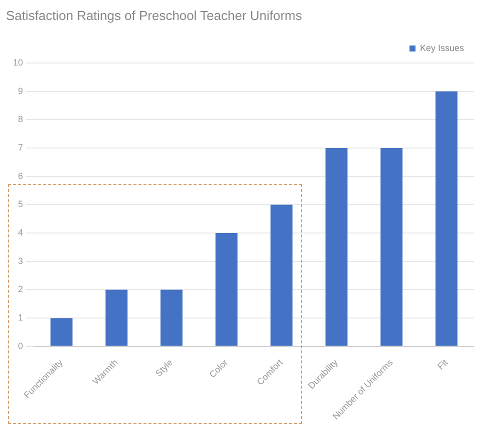 The image size is (478, 429). I want to click on y-tick-label: 3, so click(21, 261).